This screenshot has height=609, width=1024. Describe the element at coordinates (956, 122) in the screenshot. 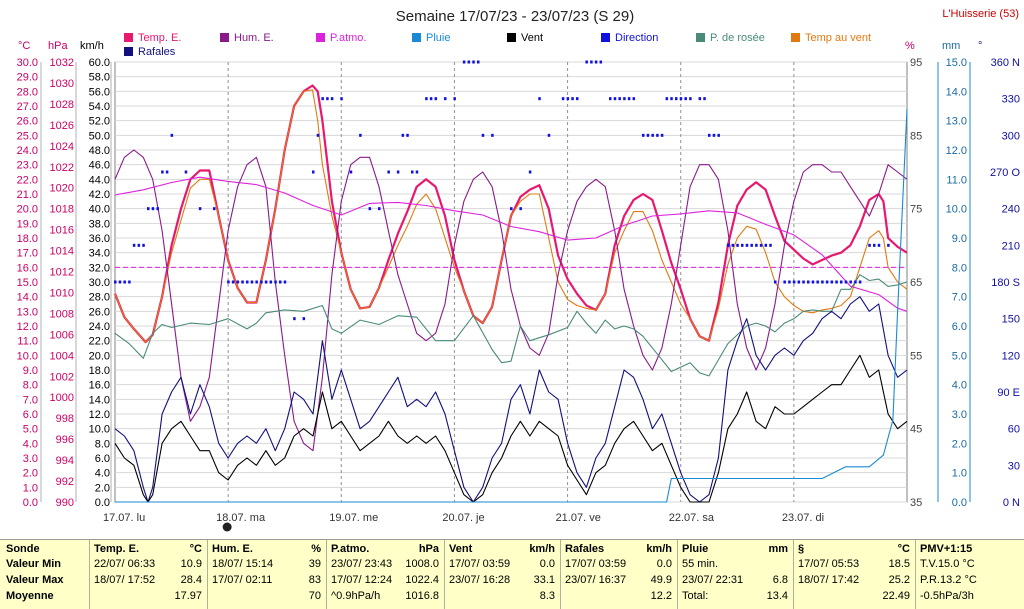

I see `rain-tick-label: 13.0` at that location.